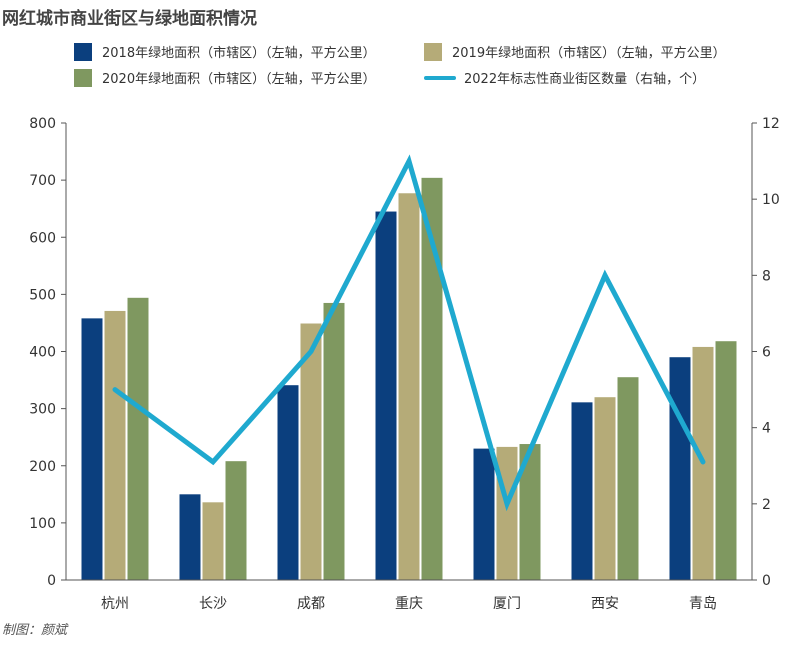 This screenshot has width=800, height=647. What do you see at coordinates (766, 429) in the screenshot?
I see `y-right-tick-label: 4` at bounding box center [766, 429].